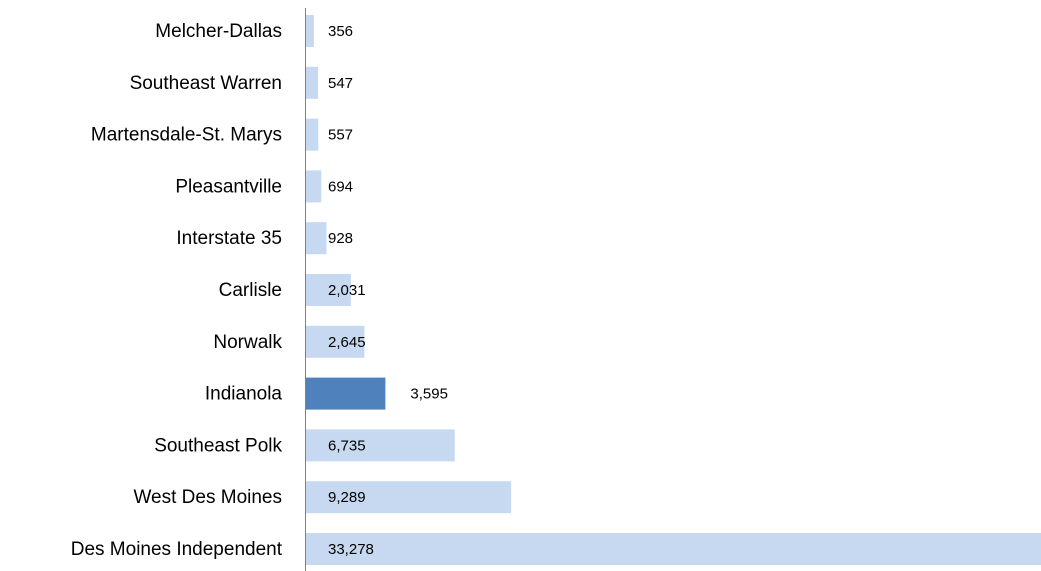  What do you see at coordinates (218, 445) in the screenshot?
I see `category-label: Southeast Polk` at bounding box center [218, 445].